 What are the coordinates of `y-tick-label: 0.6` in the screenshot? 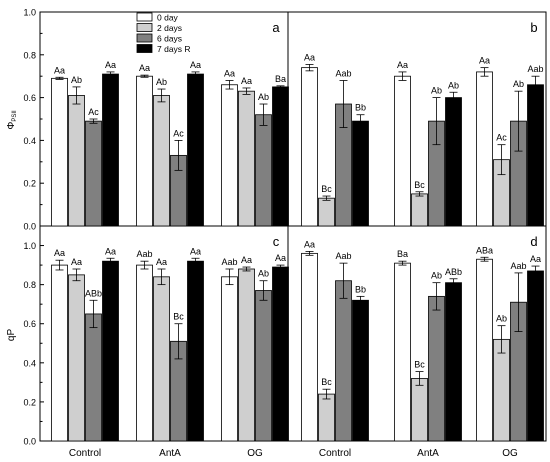 It's located at (29, 324).